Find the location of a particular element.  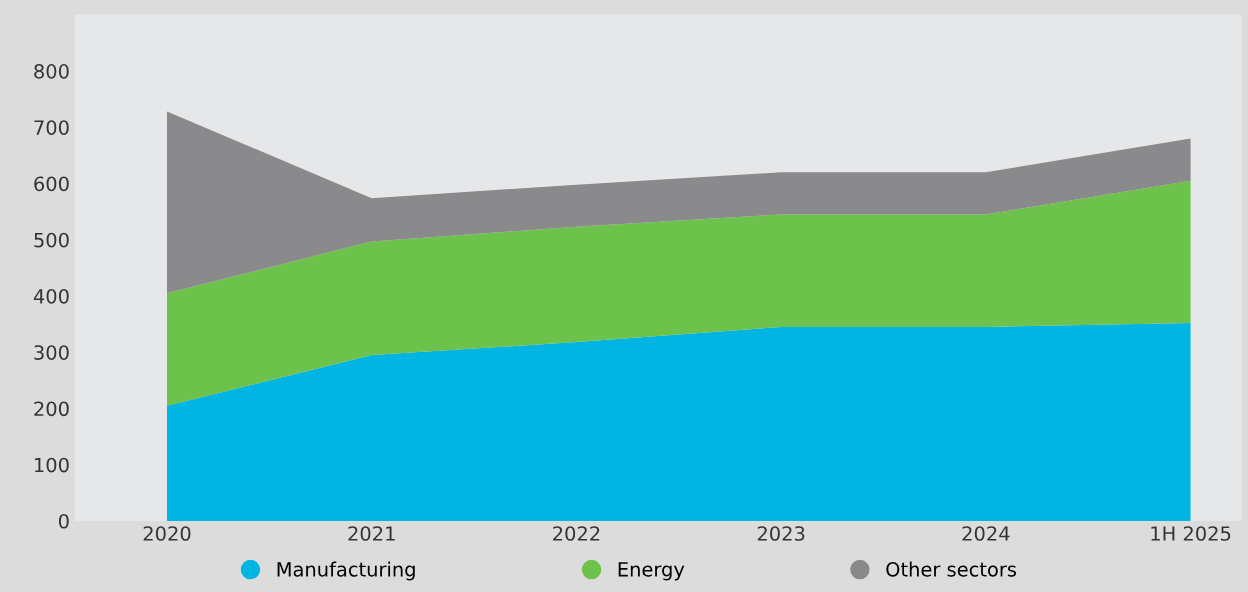

y-tick-label: 500 is located at coordinates (51, 240).